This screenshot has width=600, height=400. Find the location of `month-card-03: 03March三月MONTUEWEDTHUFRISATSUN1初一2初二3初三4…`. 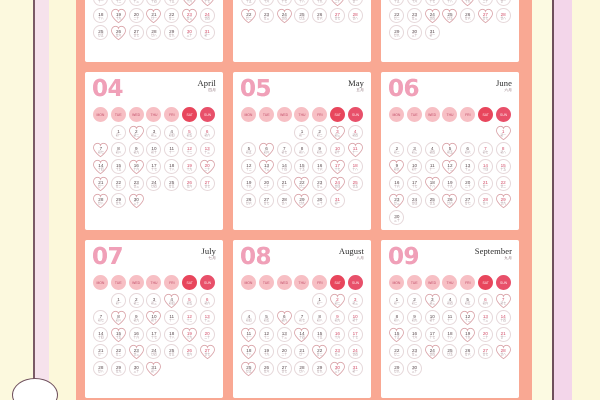

month-card-03: 03March三月MONTUEWEDTHUFRISATSUN1初一2初二3初三4… is located at coordinates (450, 31).